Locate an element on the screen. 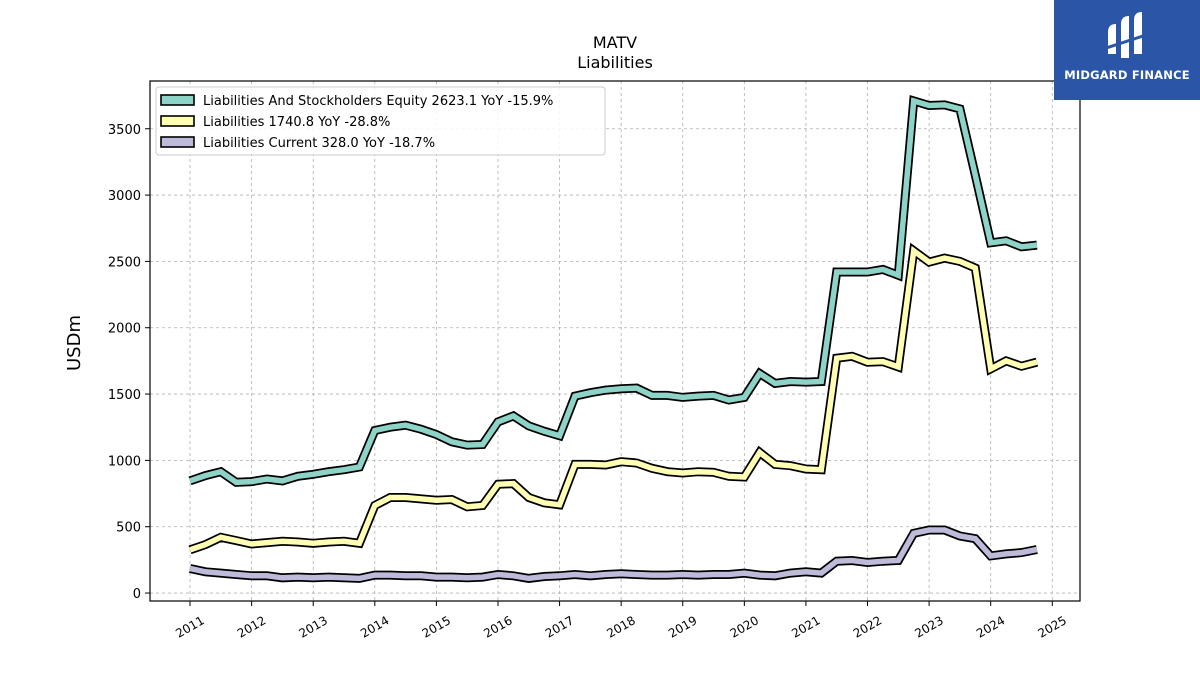 This screenshot has width=1200, height=675. legend-entry: Liabilities Current 328.0 YoY -18.7% is located at coordinates (319, 143).